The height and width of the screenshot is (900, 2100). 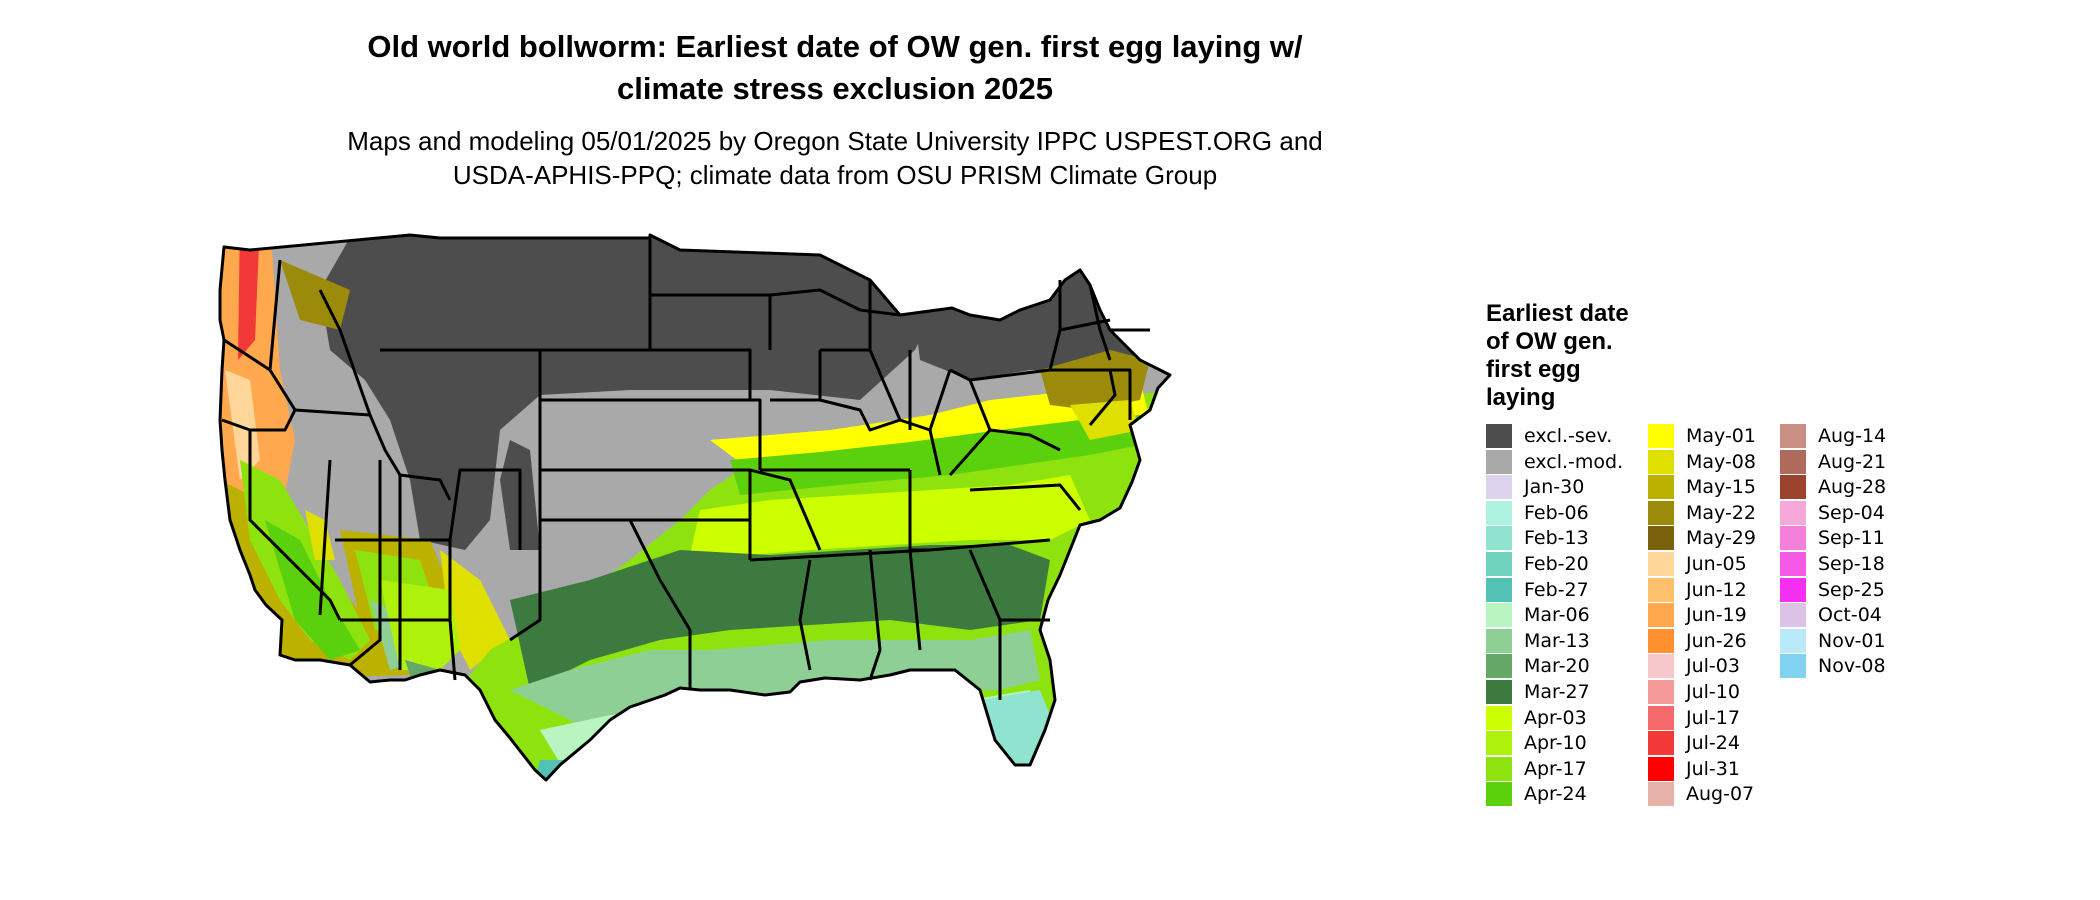 What do you see at coordinates (1852, 436) in the screenshot?
I see `legend-label: Aug-14` at bounding box center [1852, 436].